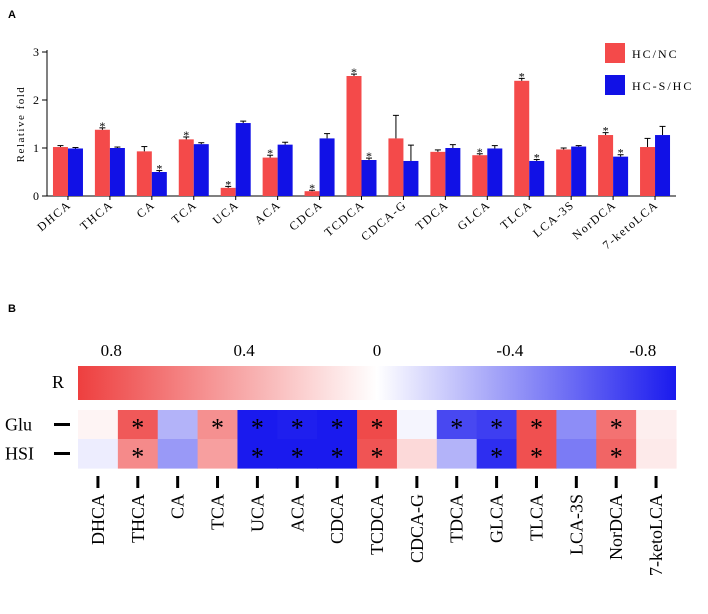 This screenshot has width=708, height=614. I want to click on column-label: 7-ketoLCA, so click(656, 535).